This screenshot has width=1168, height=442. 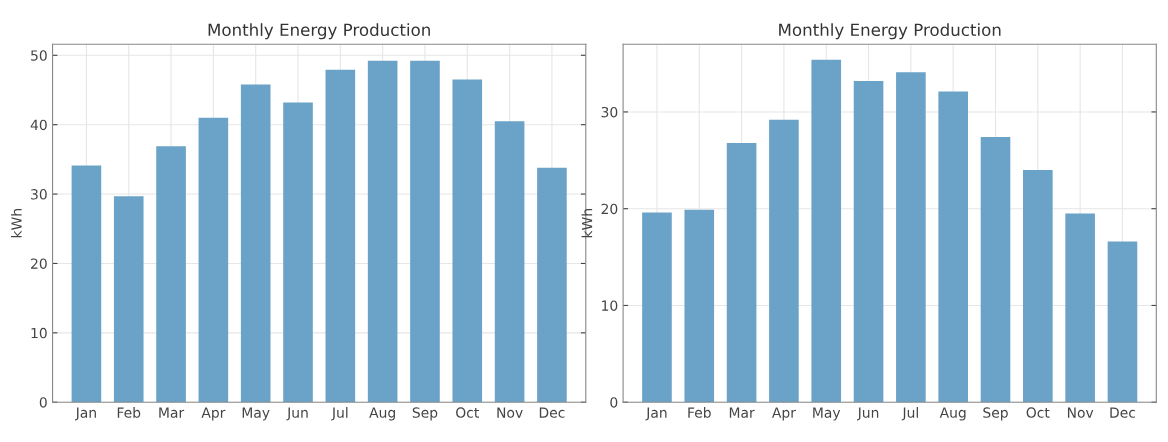 I want to click on y-tick-label: 50, so click(x=39, y=55).